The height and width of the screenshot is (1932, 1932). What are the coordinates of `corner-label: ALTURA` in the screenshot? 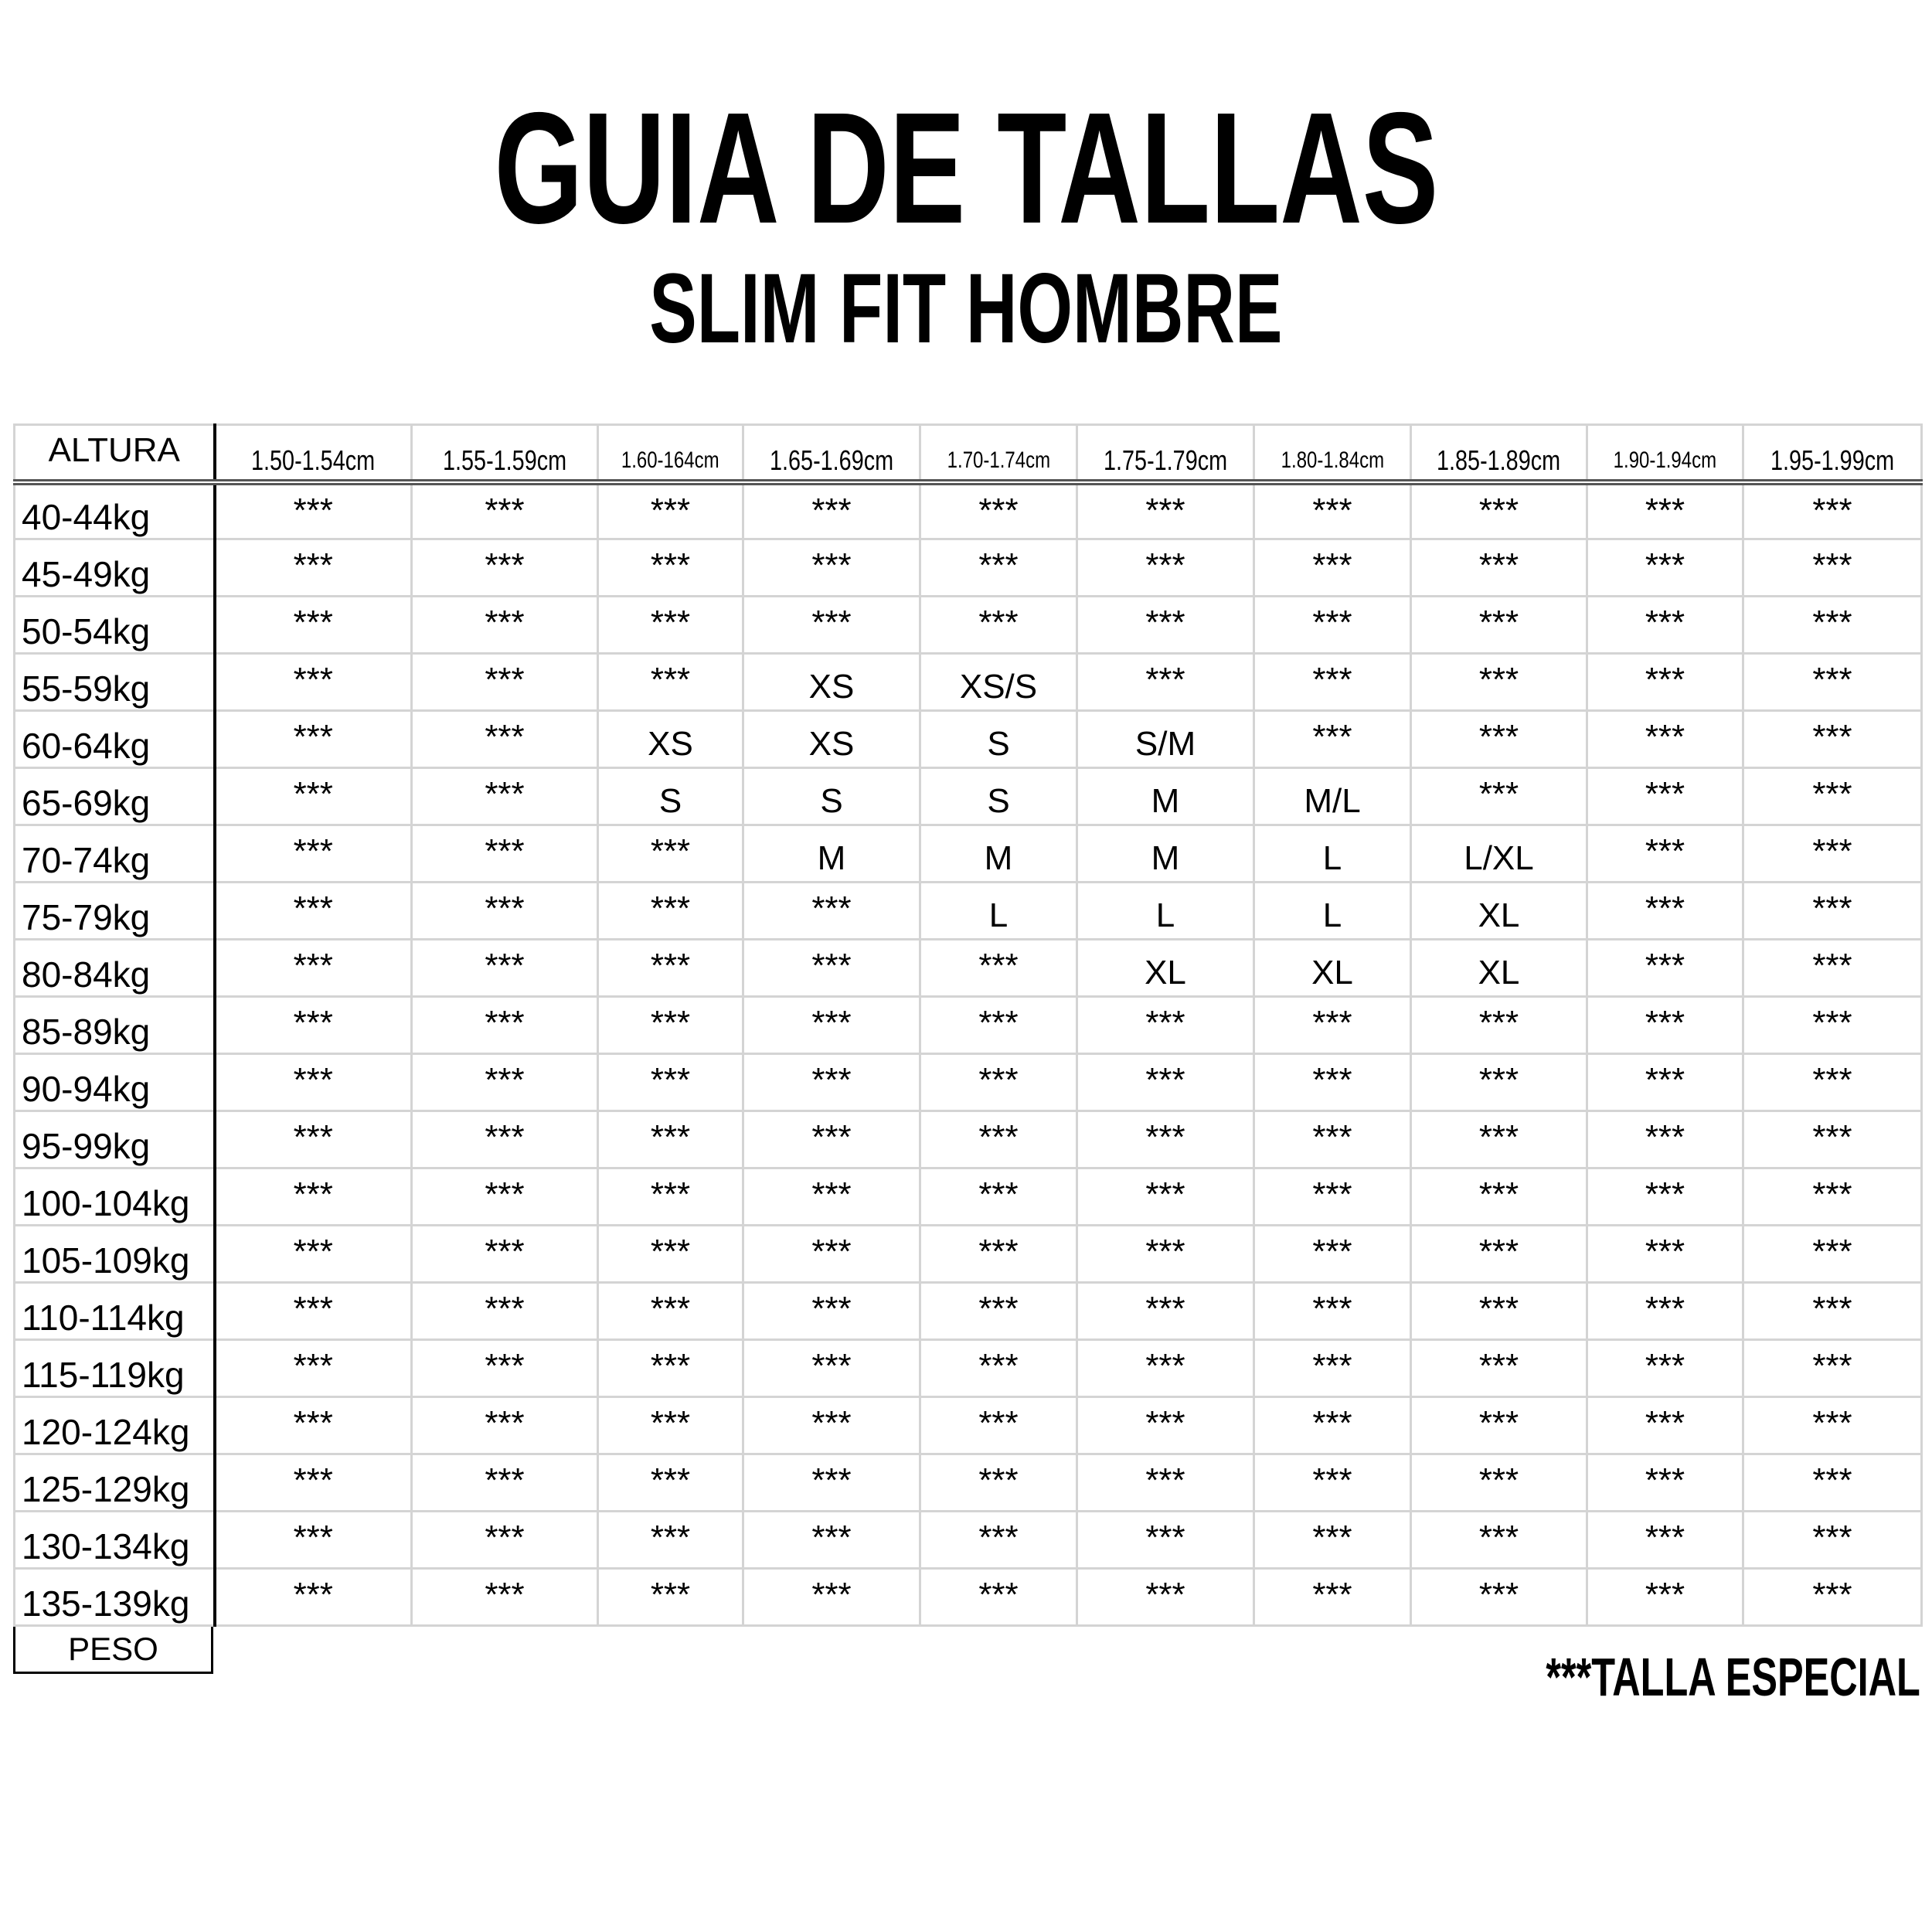 It's located at (114, 454).